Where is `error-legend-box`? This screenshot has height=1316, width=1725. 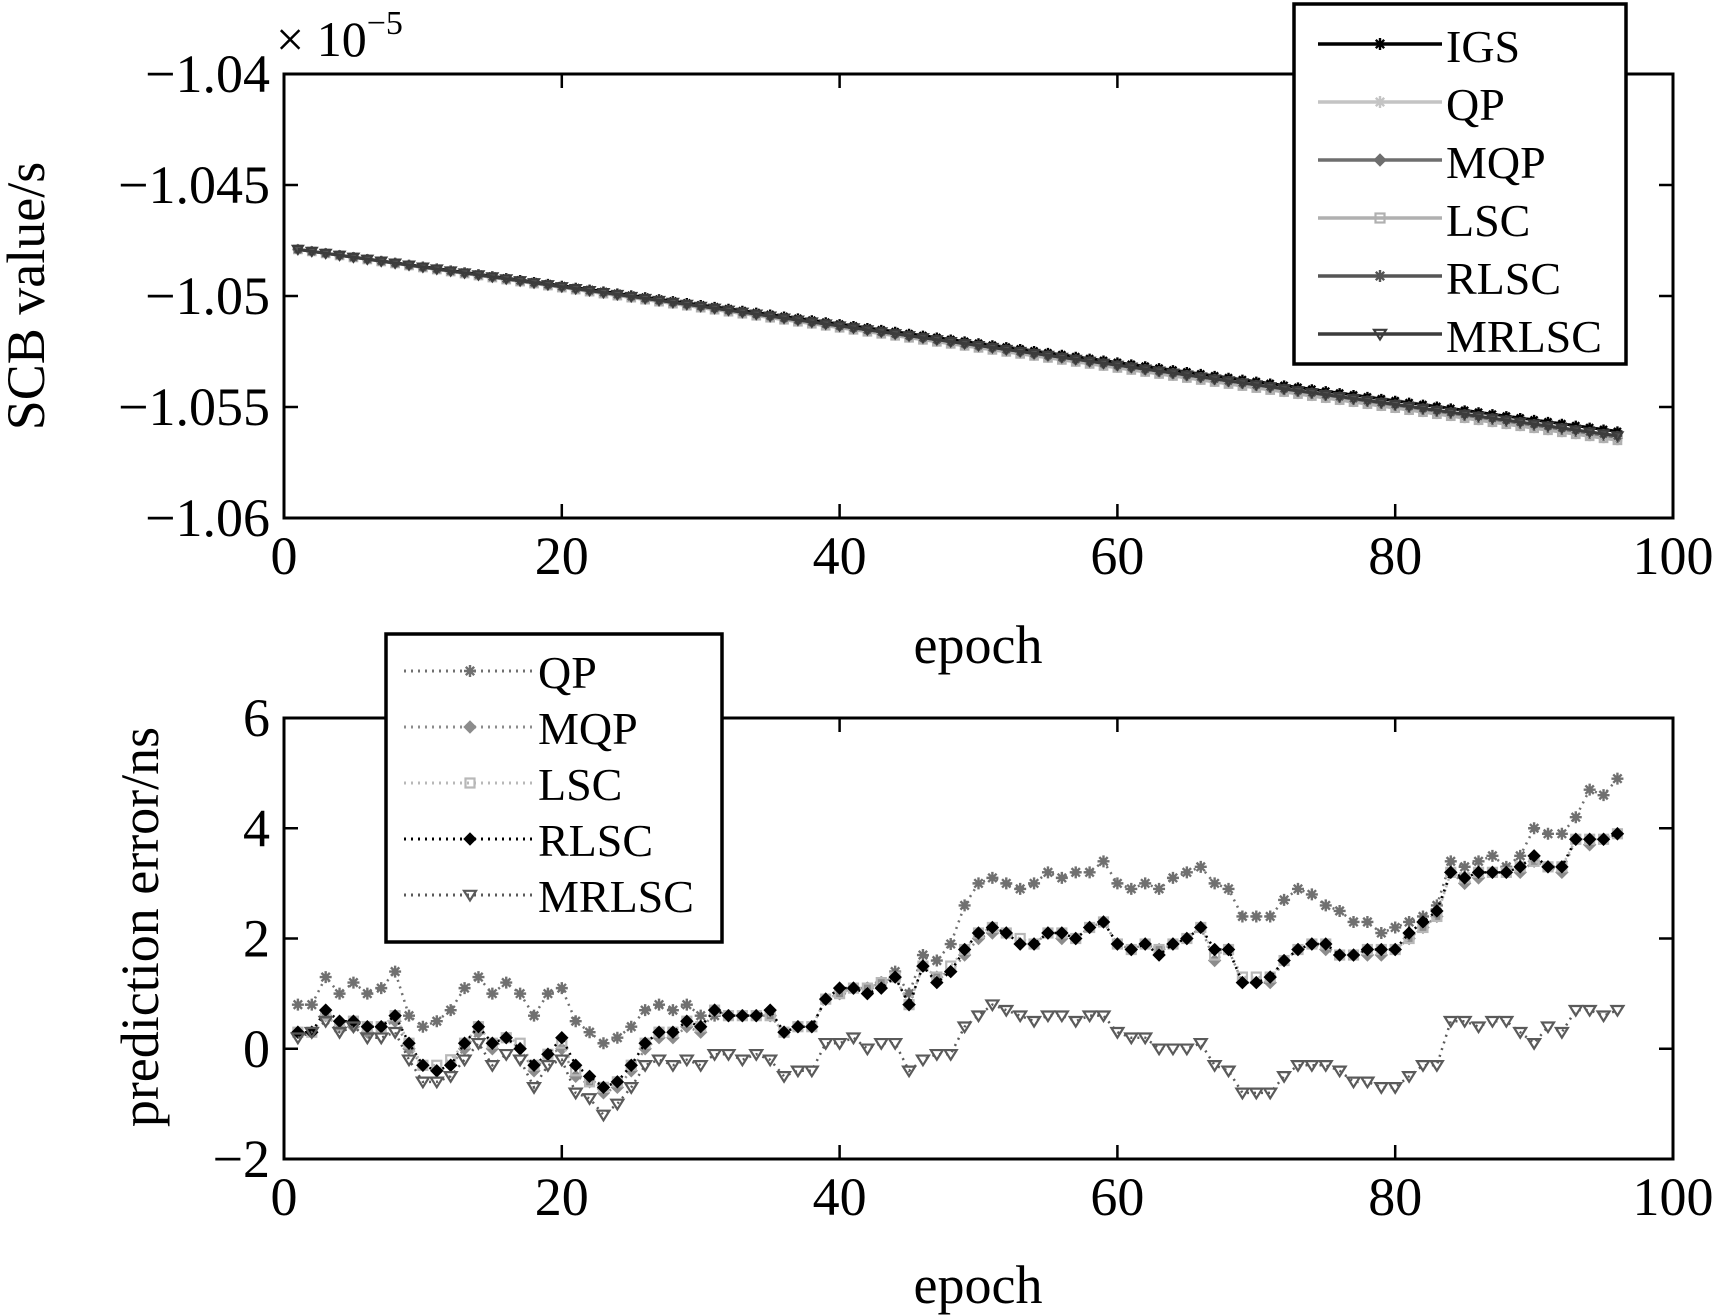
error-legend-box is located at coordinates (554, 788).